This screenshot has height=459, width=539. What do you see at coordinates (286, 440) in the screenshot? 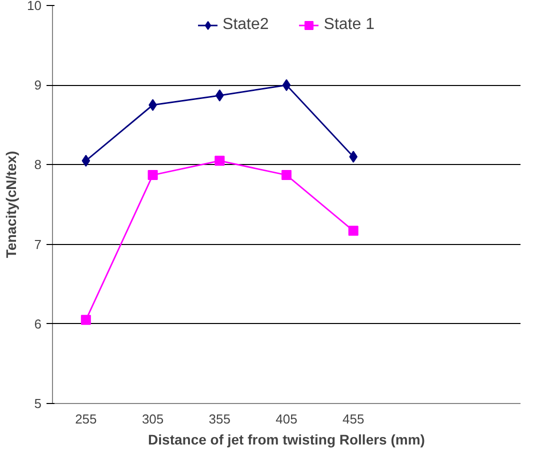
I see `x-axis-title: Distance of jet from twisting Rollers (mm)` at bounding box center [286, 440].